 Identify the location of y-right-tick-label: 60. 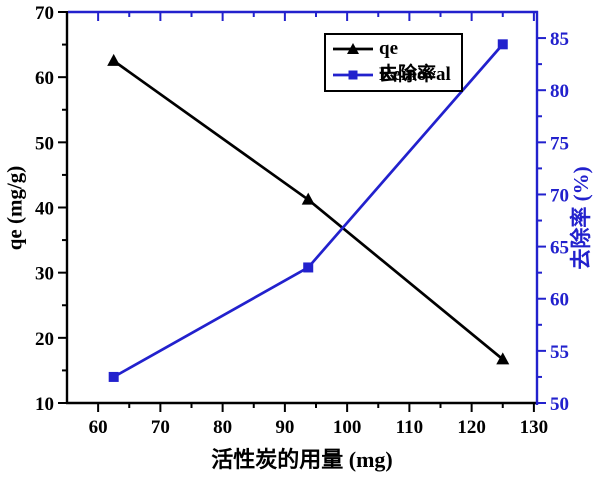
(559, 300).